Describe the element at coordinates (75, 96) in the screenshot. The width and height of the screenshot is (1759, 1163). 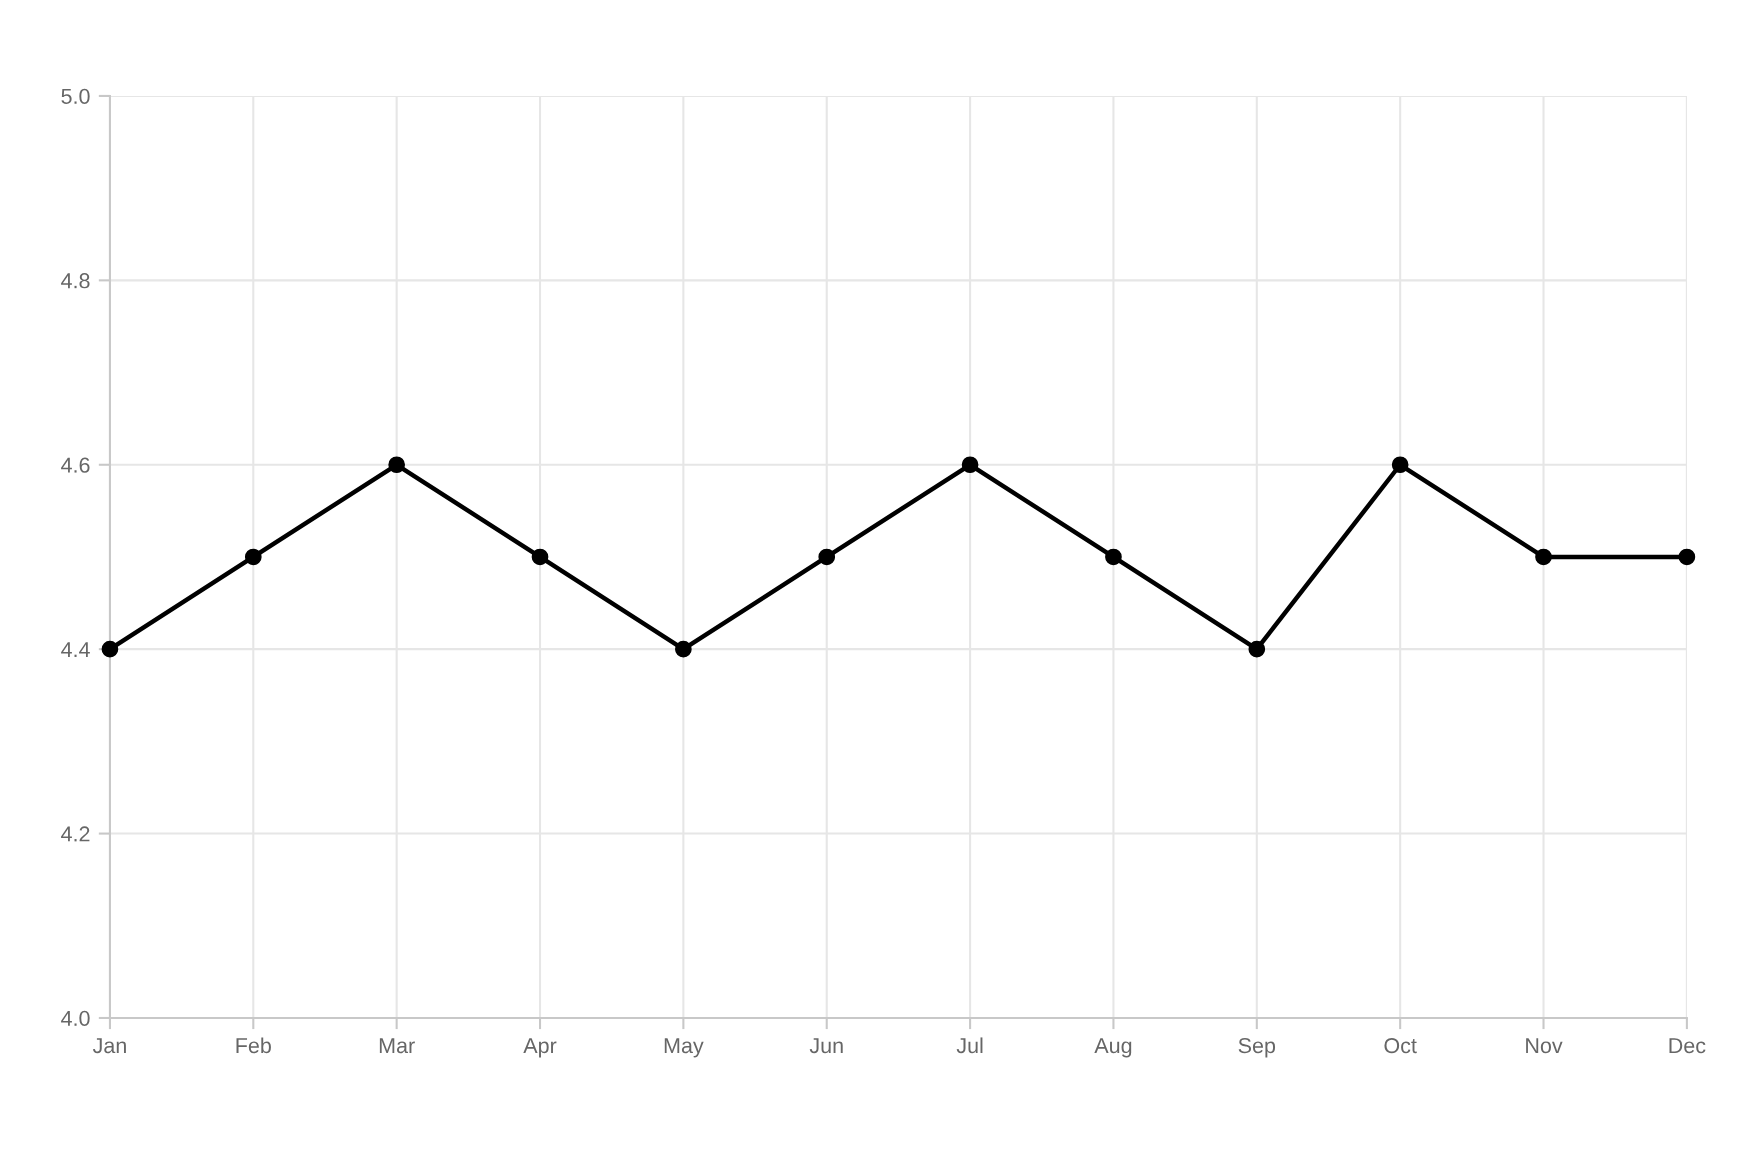
I see `y-tick-label: 5.0` at that location.